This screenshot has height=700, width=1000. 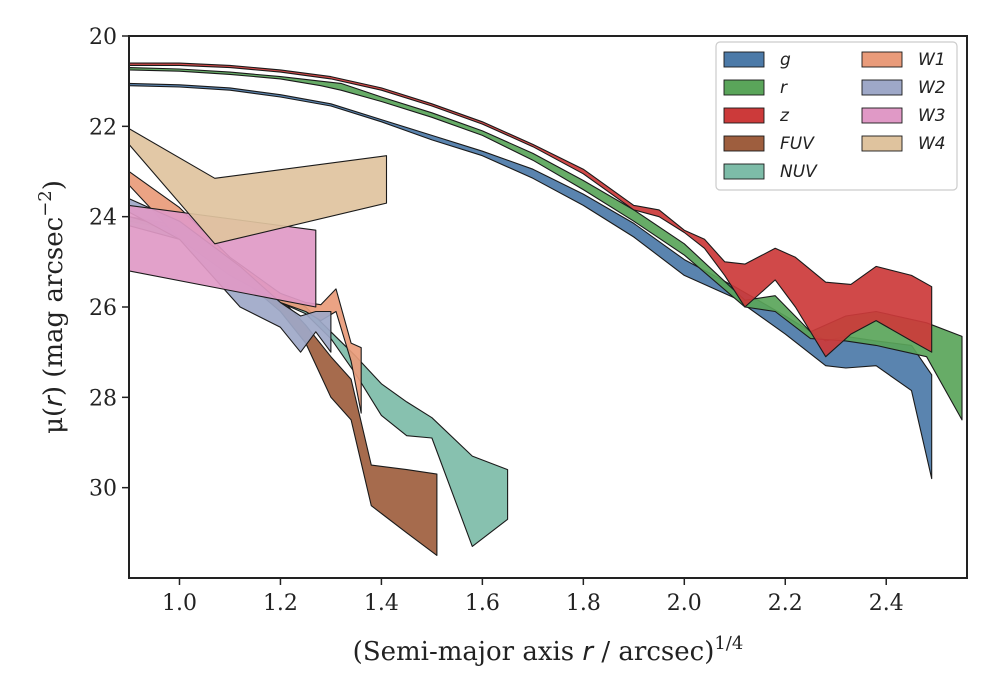 I want to click on y-tick-label: 20, so click(x=103, y=37).